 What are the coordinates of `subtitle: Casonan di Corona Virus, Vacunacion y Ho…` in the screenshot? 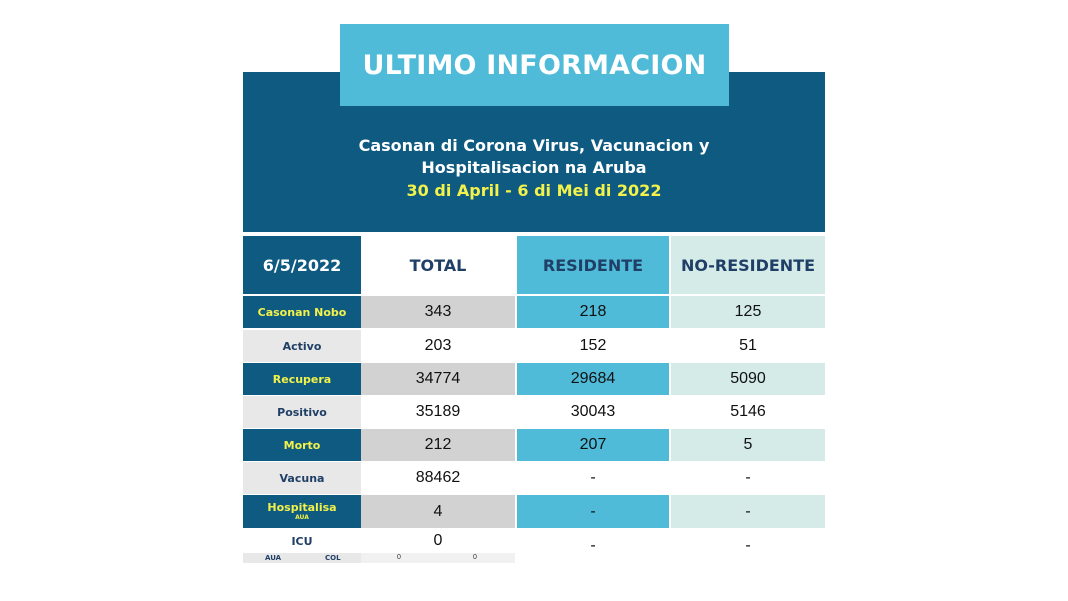 It's located at (534, 157).